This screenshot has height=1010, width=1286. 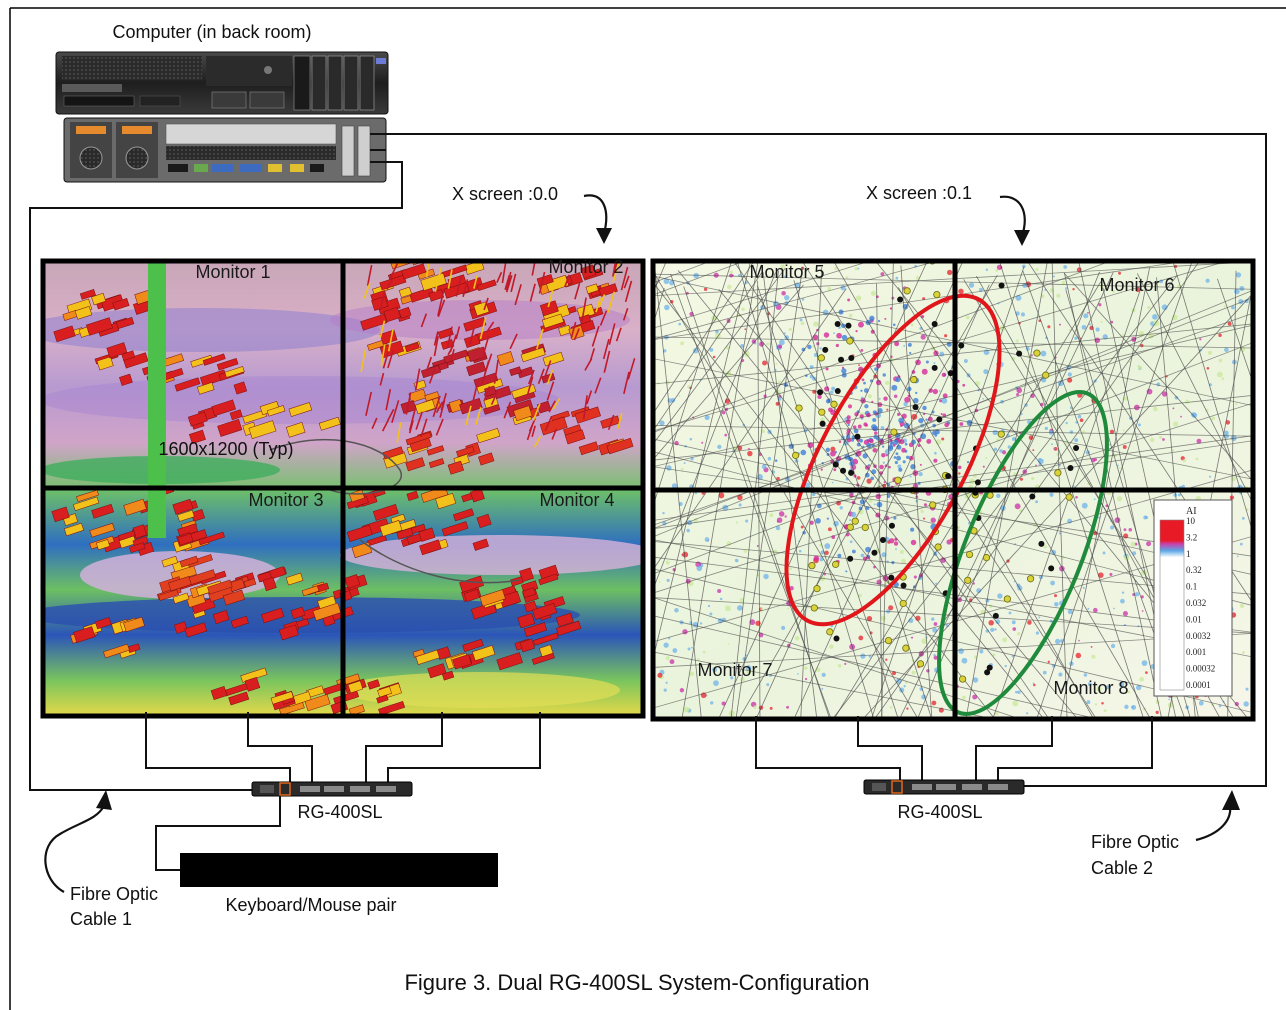 What do you see at coordinates (339, 812) in the screenshot?
I see `switch-1-label: RG-400SL` at bounding box center [339, 812].